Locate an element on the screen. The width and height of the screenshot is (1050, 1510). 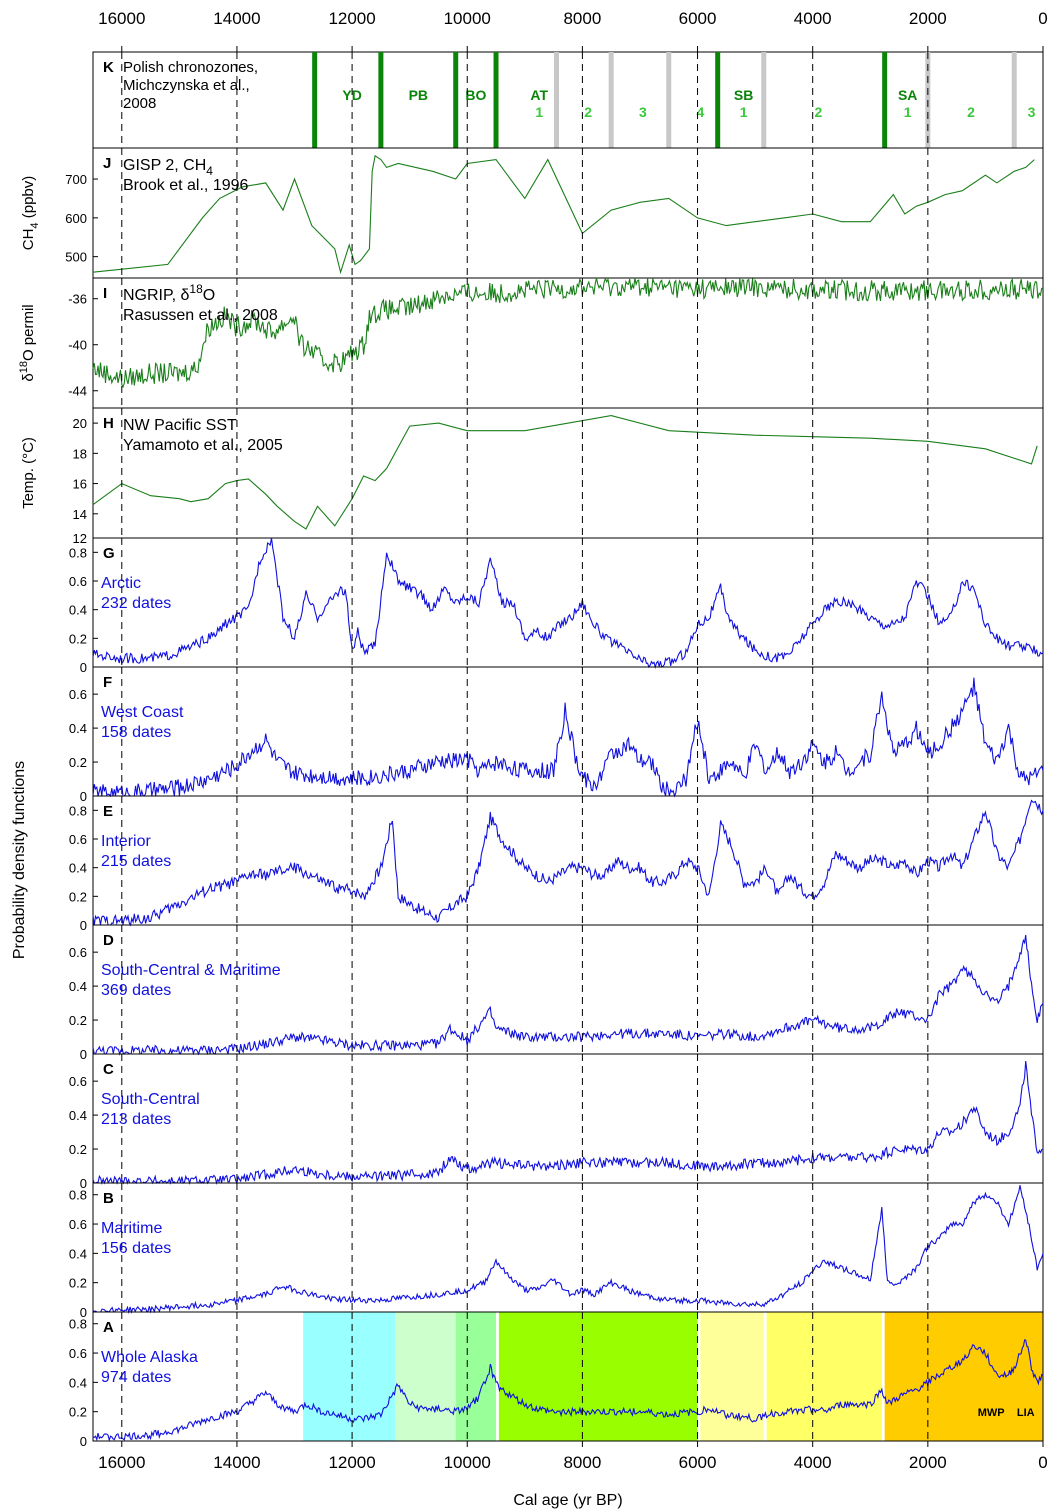
y-tick-label-0: 14 is located at coordinates (80, 514).